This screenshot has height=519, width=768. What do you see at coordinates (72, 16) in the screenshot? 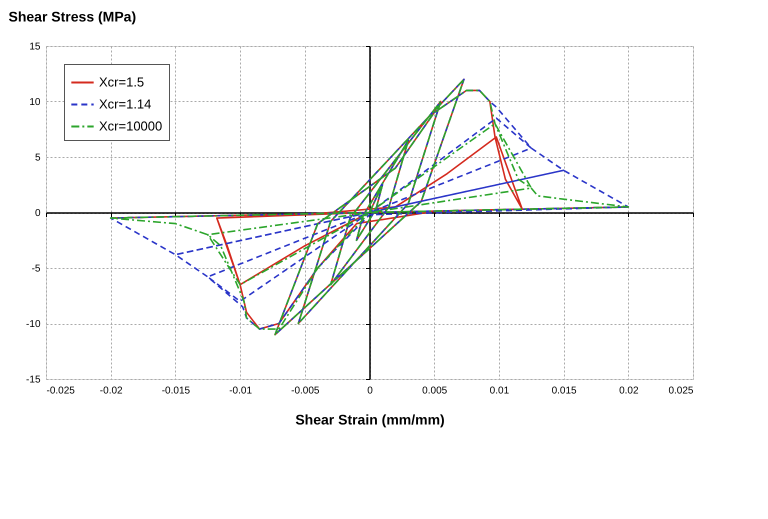
I see `y-axis-title: Shear Stress (MPa)` at bounding box center [72, 16].